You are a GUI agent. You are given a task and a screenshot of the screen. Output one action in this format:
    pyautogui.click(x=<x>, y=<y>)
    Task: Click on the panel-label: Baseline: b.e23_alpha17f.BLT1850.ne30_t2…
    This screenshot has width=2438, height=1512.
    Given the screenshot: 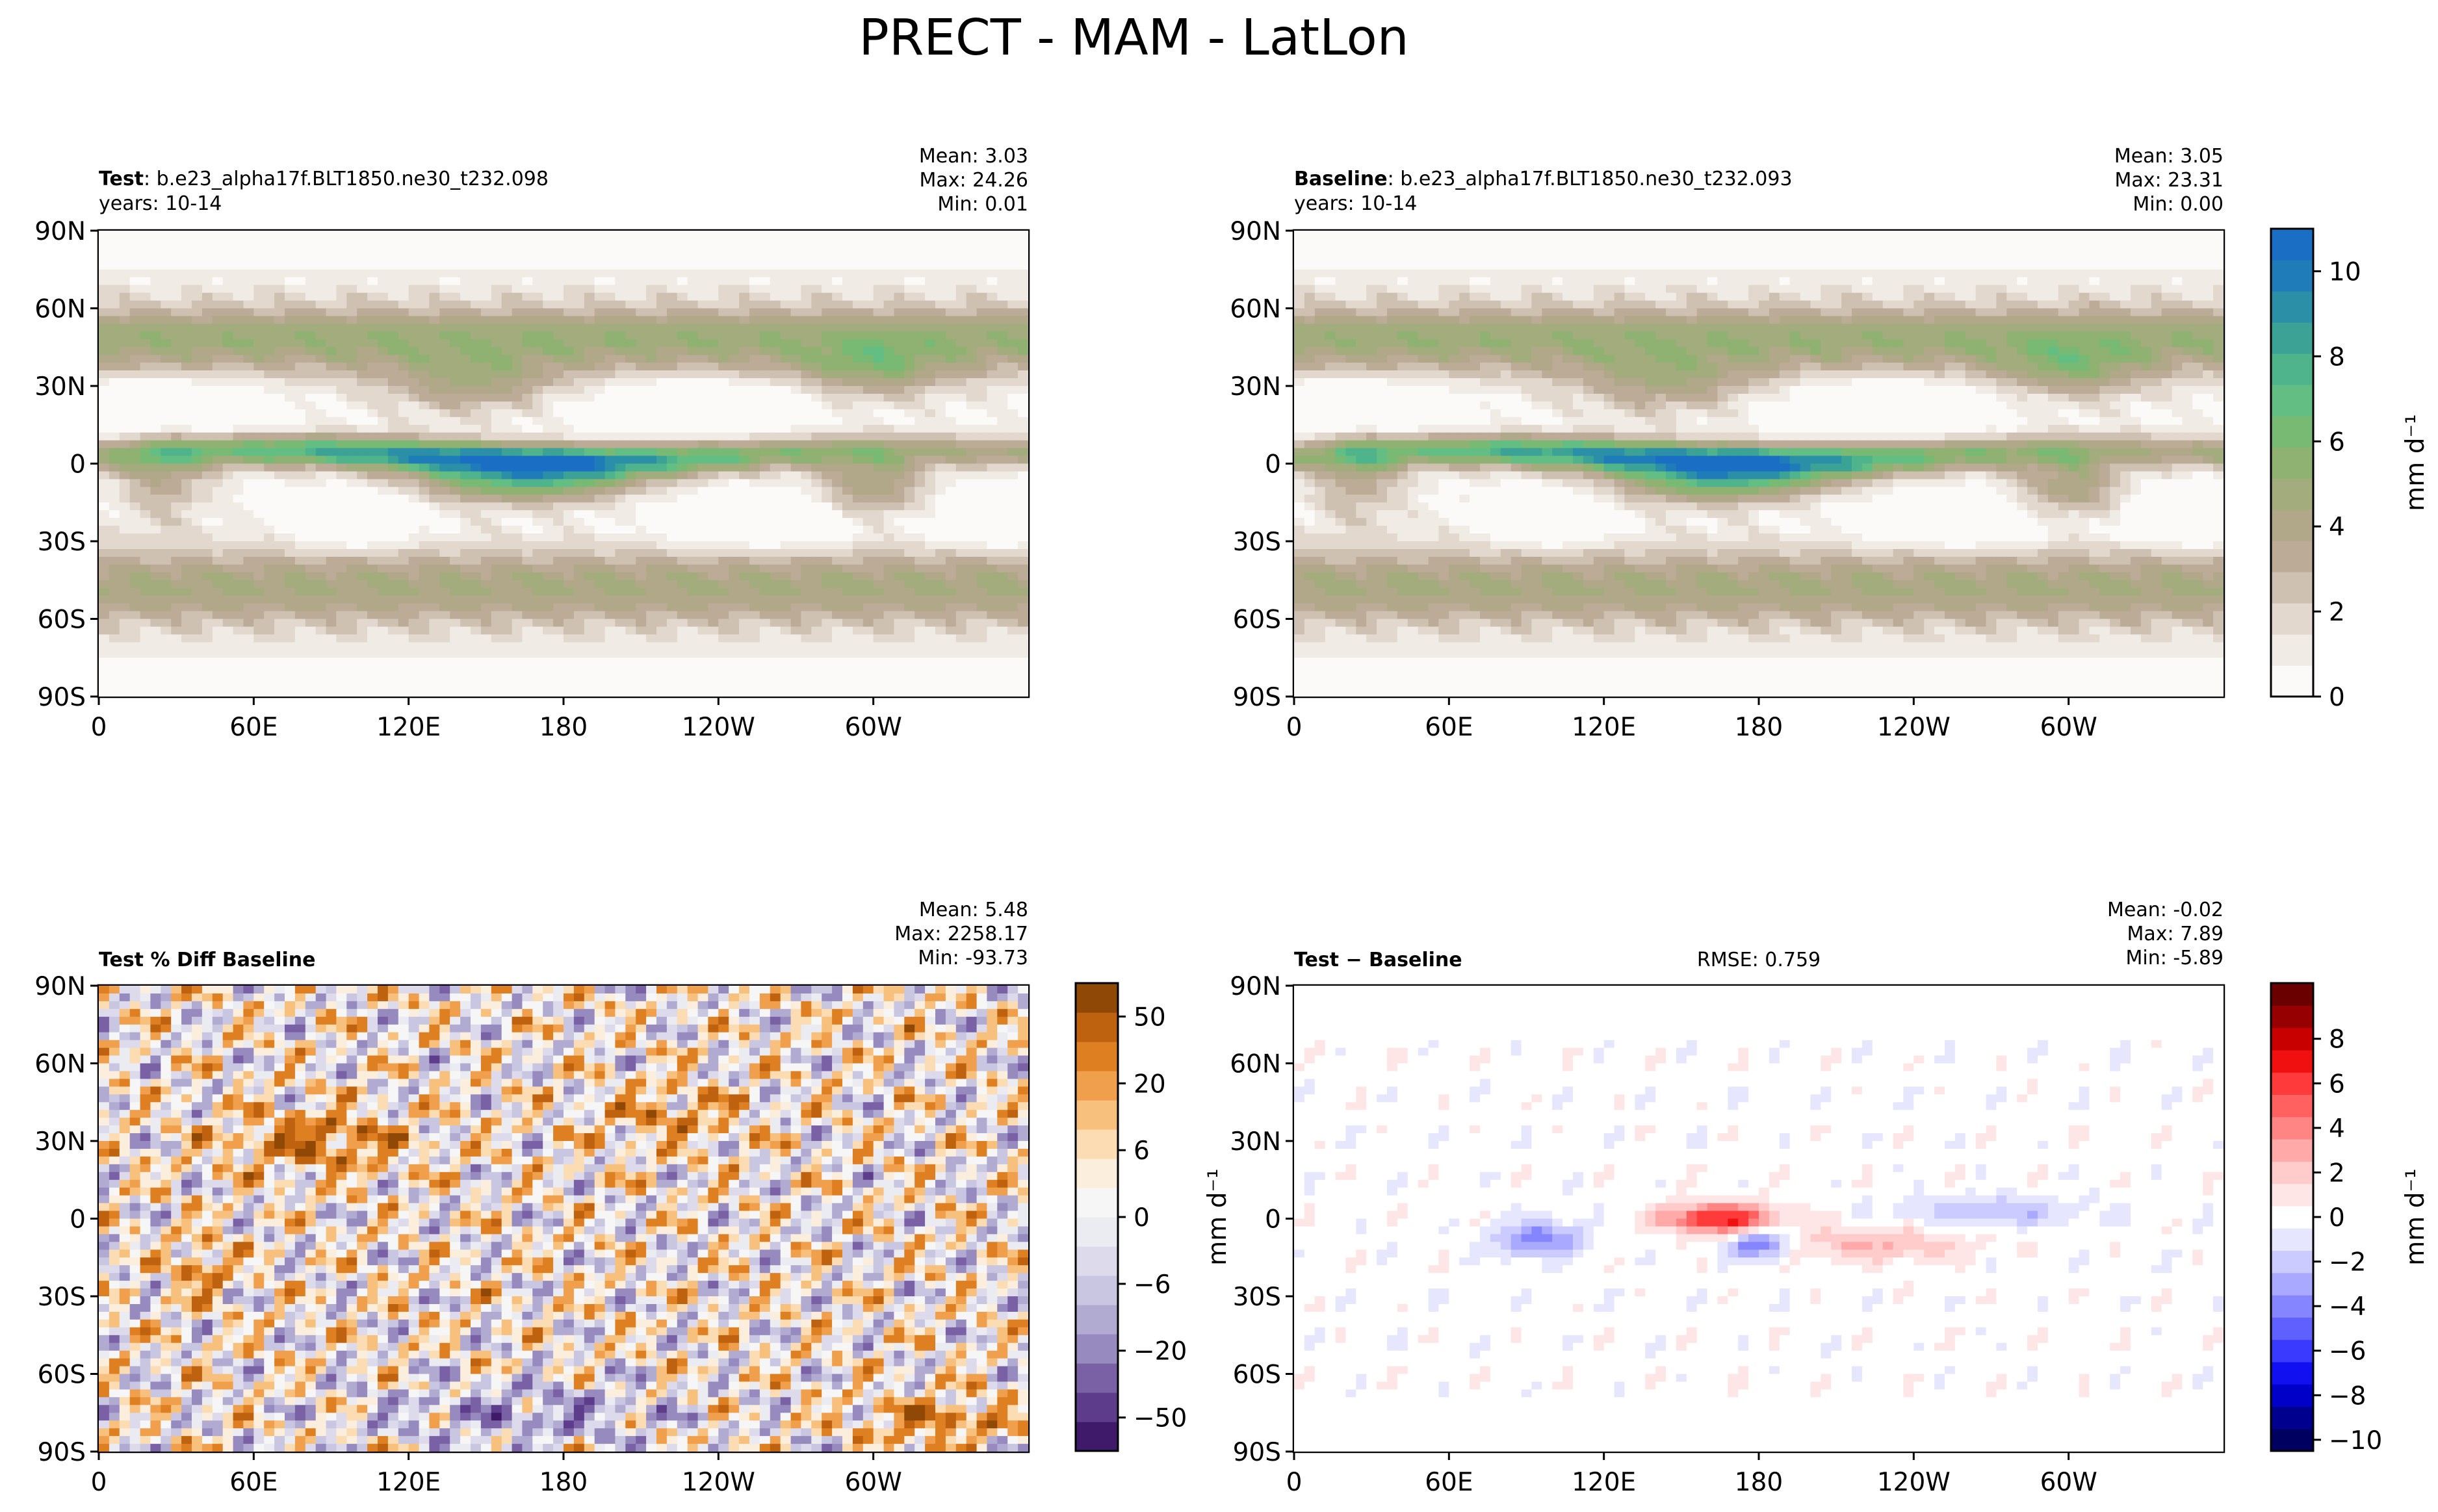 What is the action you would take?
    pyautogui.click(x=1543, y=179)
    